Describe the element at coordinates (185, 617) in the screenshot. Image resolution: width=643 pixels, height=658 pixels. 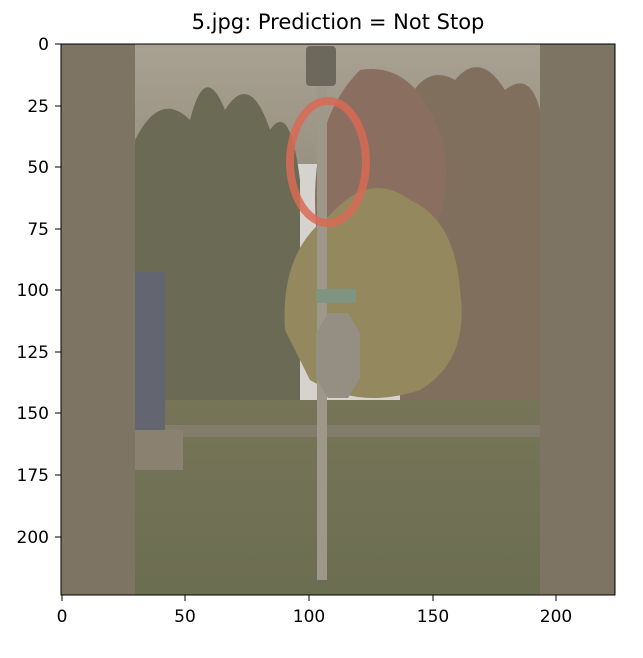
I see `x-tick-label: 50` at that location.